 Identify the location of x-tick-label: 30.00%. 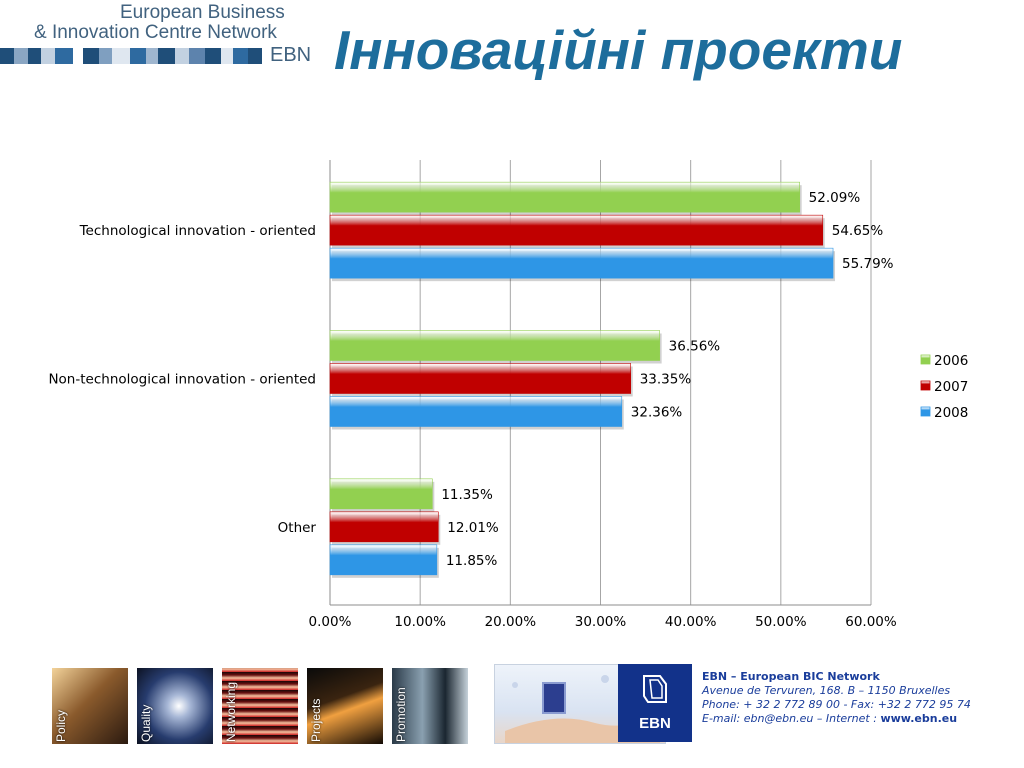
(601, 622).